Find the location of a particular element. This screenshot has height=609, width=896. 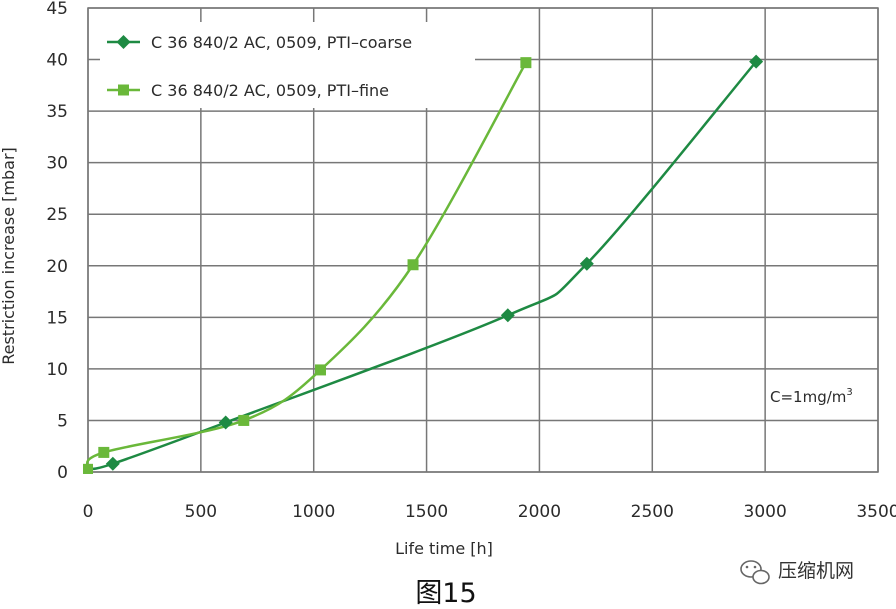

figure-caption: 图15 is located at coordinates (445, 593).